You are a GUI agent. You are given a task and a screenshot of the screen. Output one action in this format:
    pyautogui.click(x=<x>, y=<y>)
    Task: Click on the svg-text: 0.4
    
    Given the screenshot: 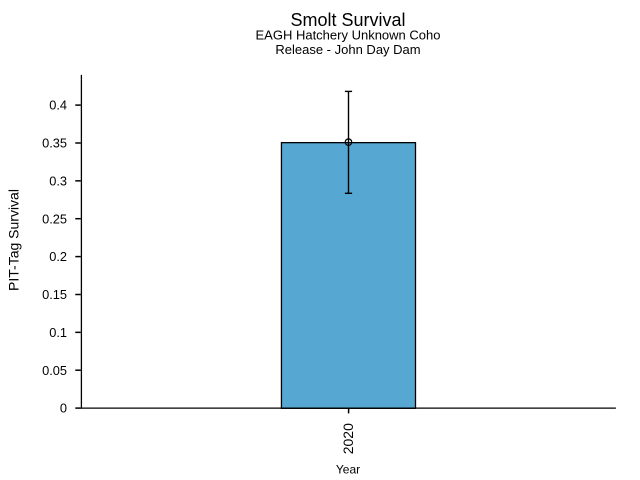 What is the action you would take?
    pyautogui.click(x=58, y=105)
    